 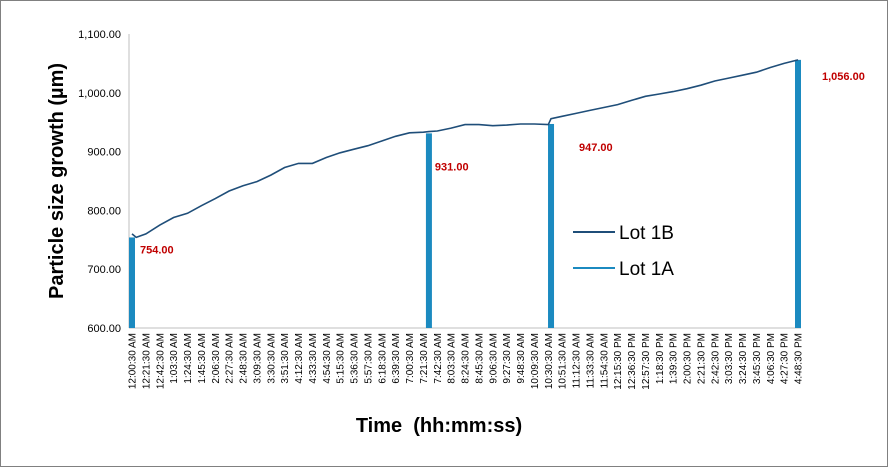 What do you see at coordinates (757, 358) in the screenshot?
I see `x-tick-label: 3:45:30 PM` at bounding box center [757, 358].